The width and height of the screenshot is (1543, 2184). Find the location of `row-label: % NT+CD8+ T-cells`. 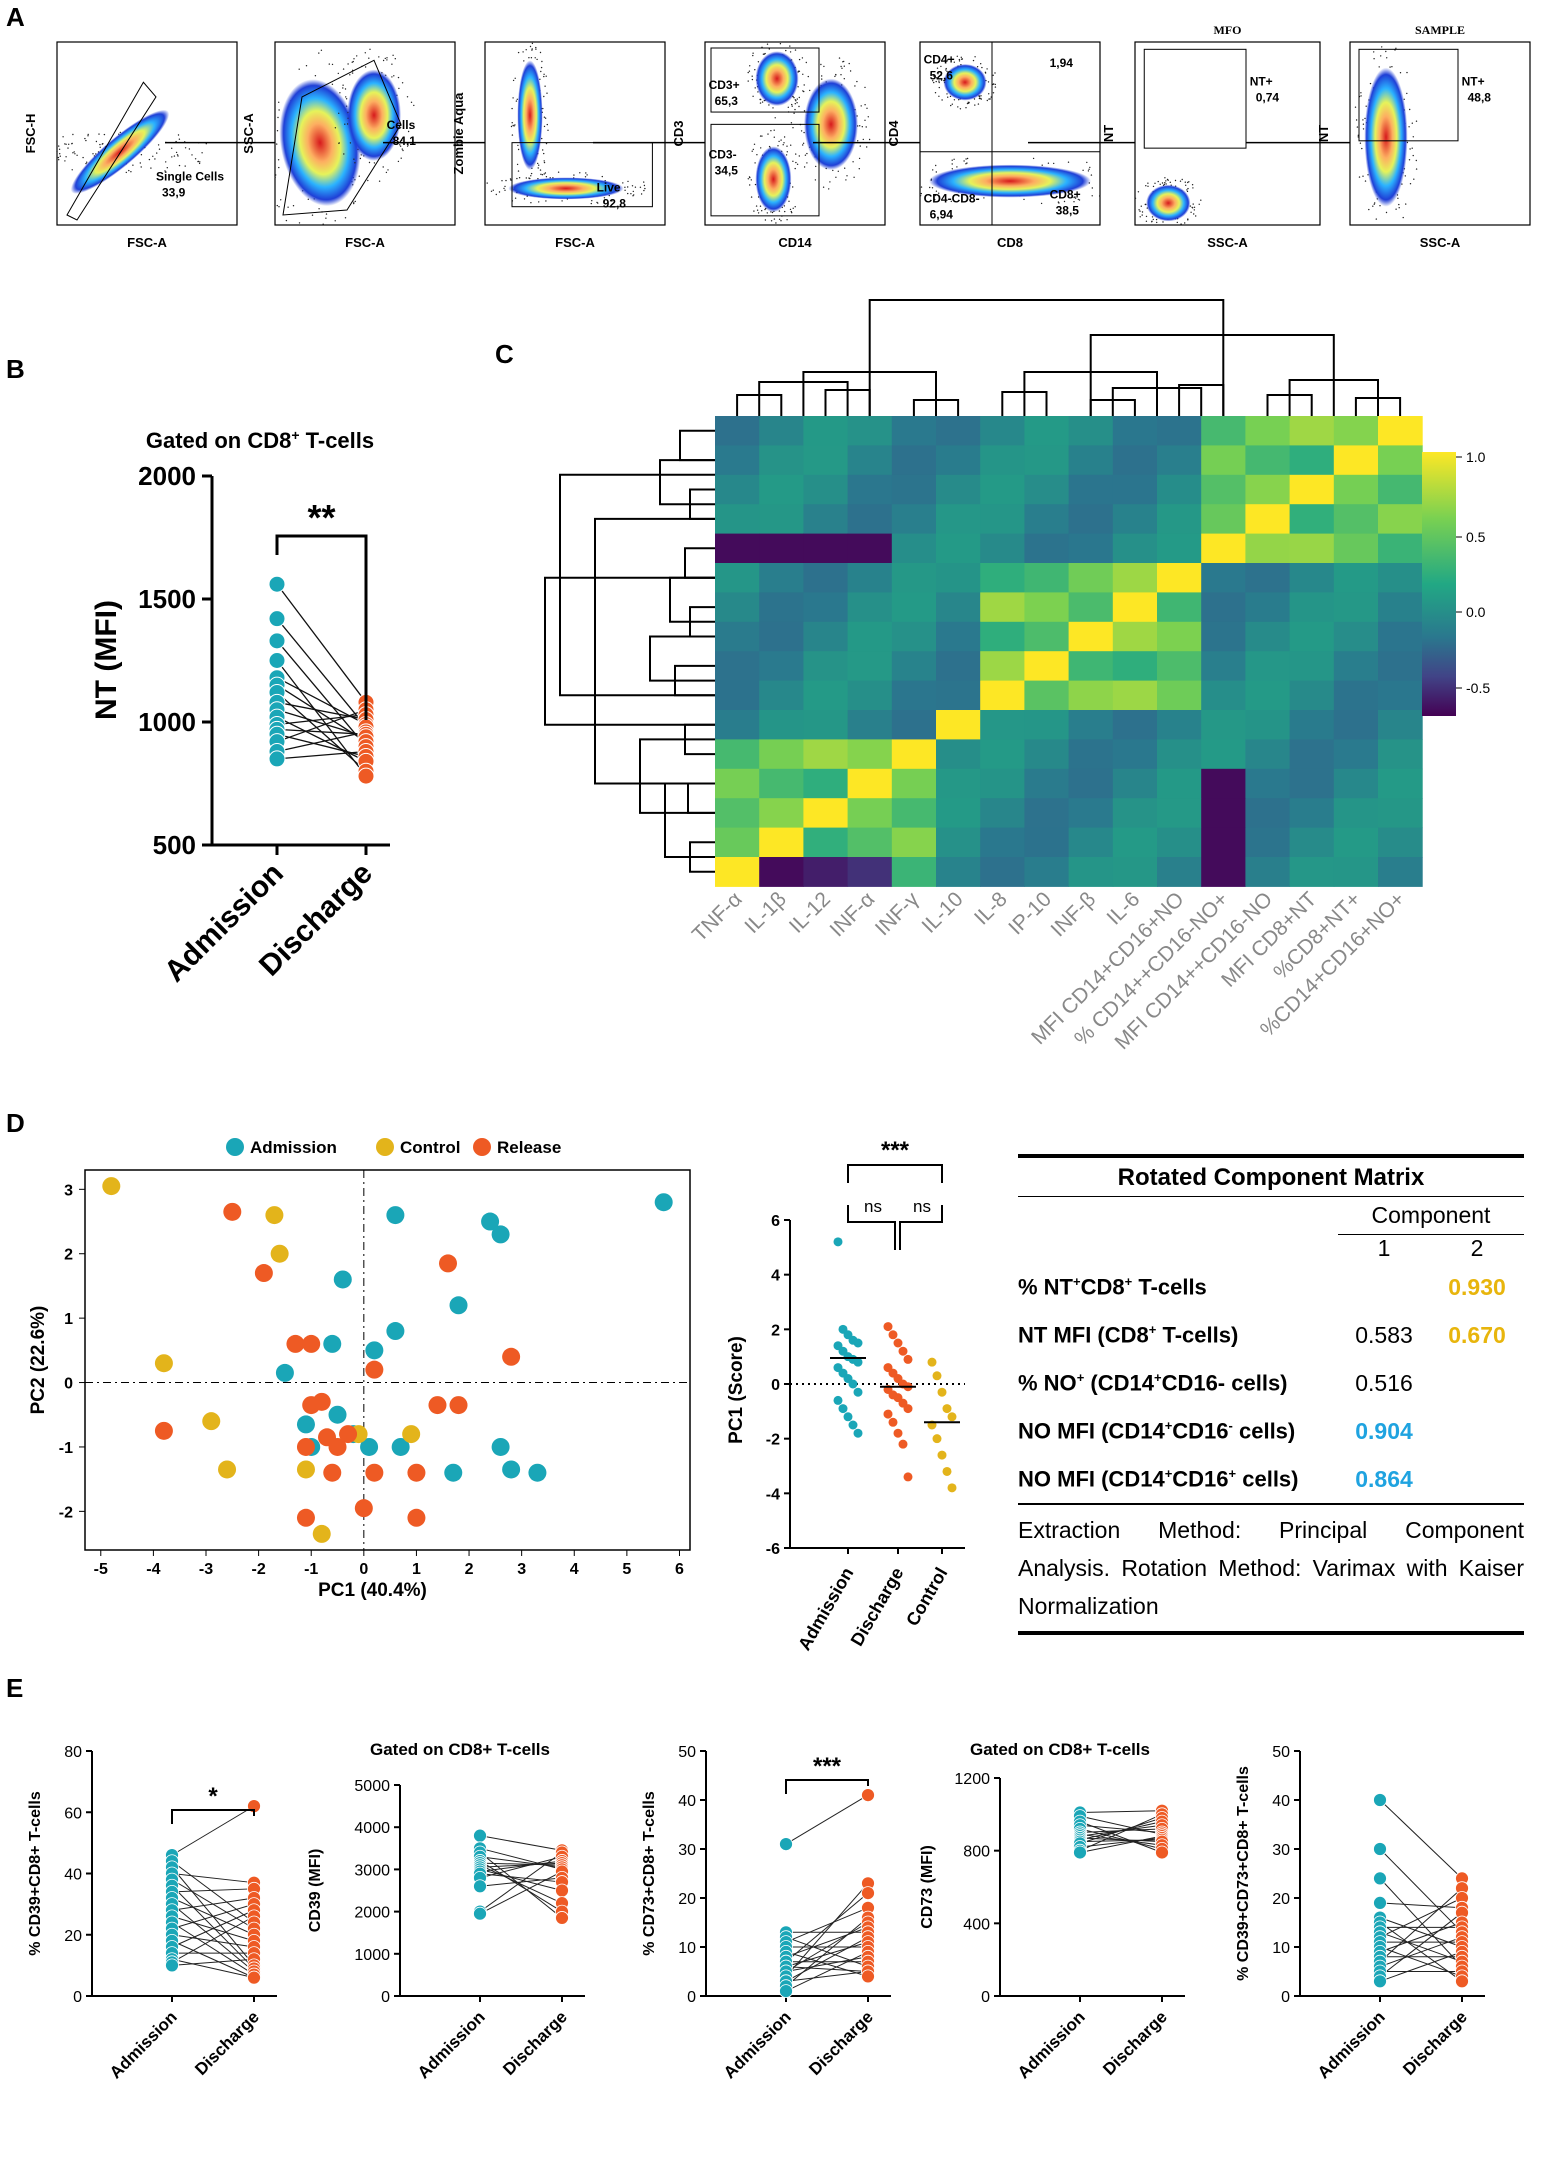

row-label: % NT+CD8+ T-cells is located at coordinates (1112, 1286).